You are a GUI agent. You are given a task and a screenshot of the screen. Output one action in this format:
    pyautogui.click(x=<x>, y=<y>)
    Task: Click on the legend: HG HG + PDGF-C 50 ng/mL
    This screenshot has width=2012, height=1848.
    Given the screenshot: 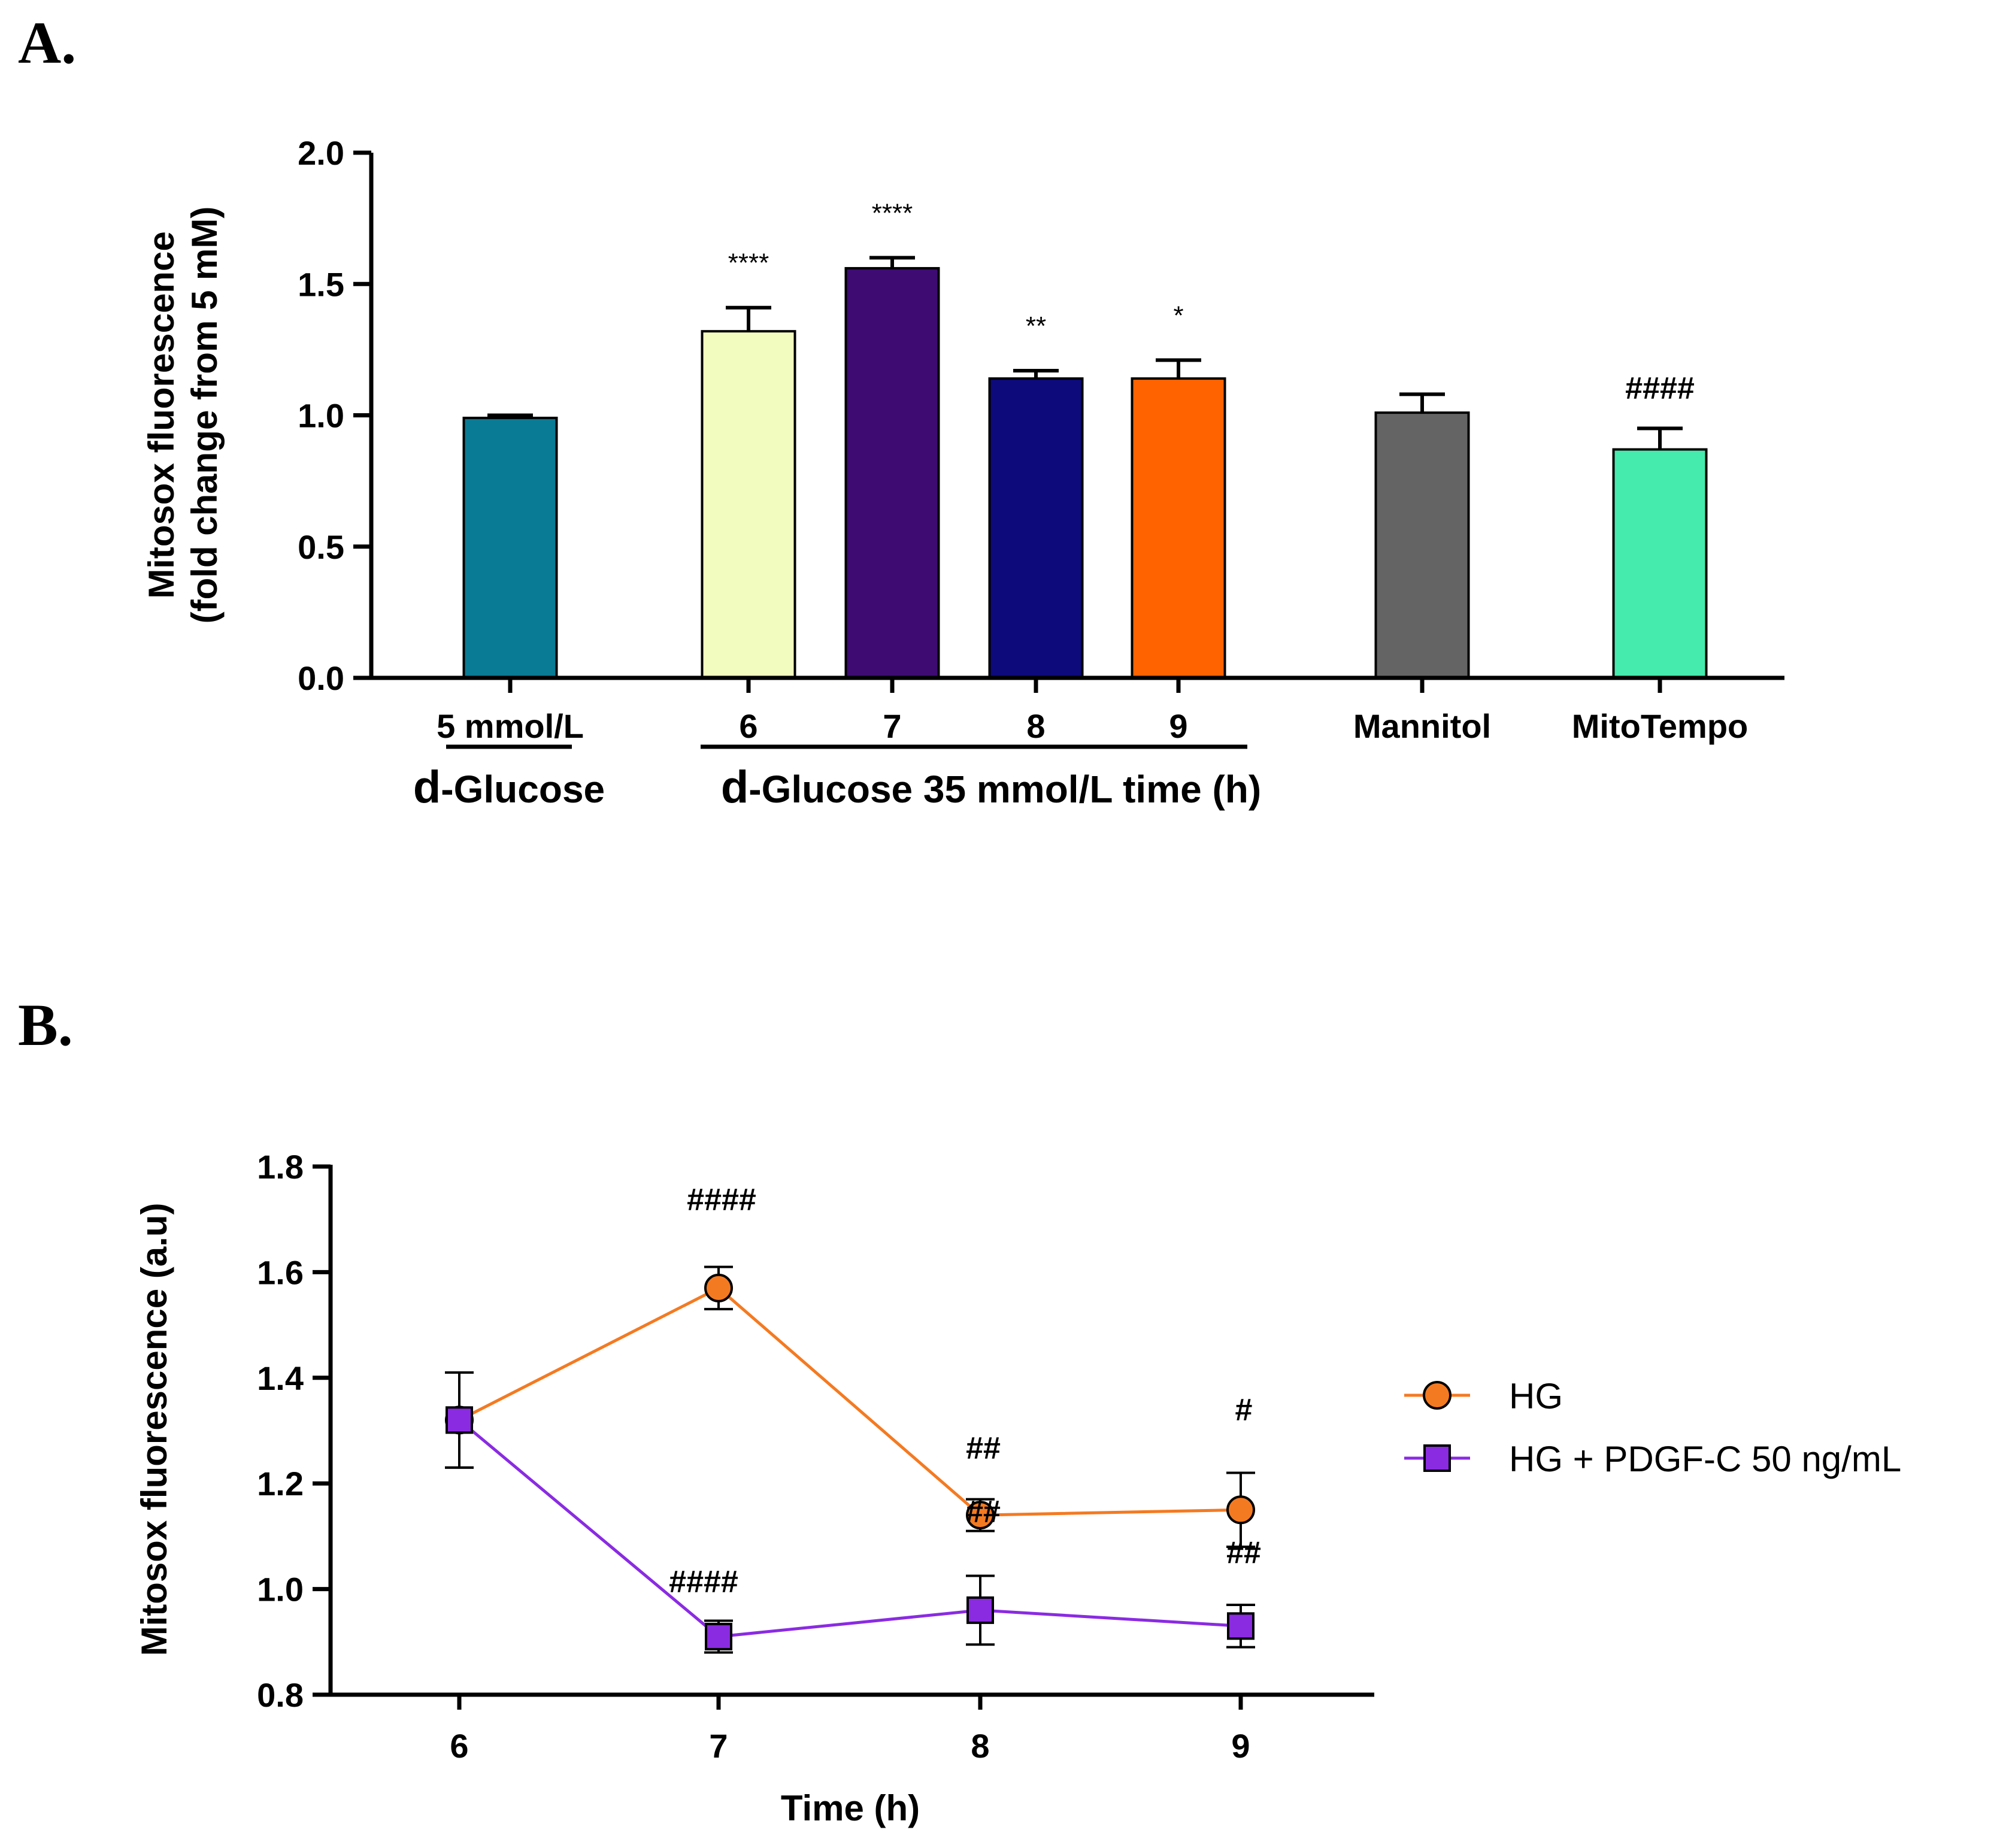 What is the action you would take?
    pyautogui.click(x=1652, y=1428)
    